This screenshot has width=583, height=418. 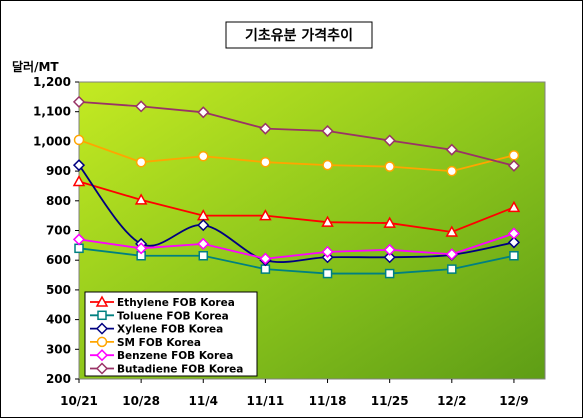 What do you see at coordinates (52, 112) in the screenshot?
I see `y-tick-label: 1,100` at bounding box center [52, 112].